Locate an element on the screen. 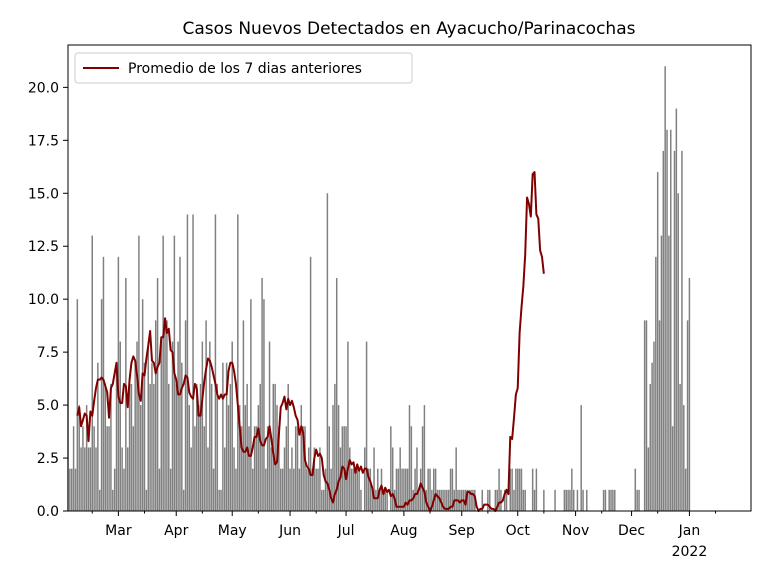  x-tick-label: Dec is located at coordinates (631, 531).